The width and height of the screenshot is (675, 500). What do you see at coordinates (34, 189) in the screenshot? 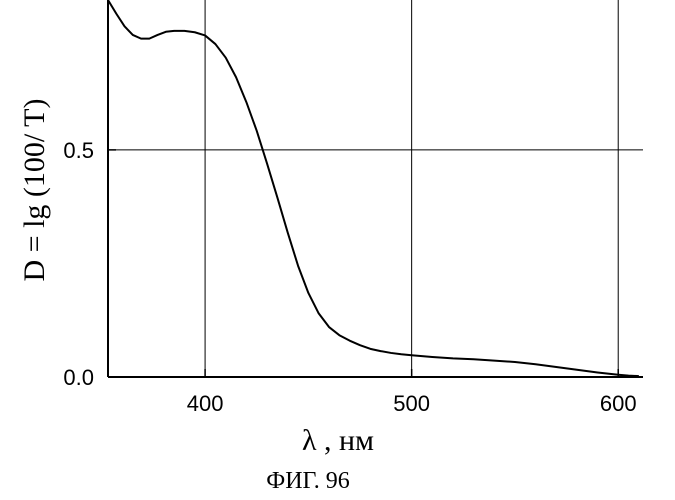
I see `y-axis-title: D = lg (100/ T)` at bounding box center [34, 189].